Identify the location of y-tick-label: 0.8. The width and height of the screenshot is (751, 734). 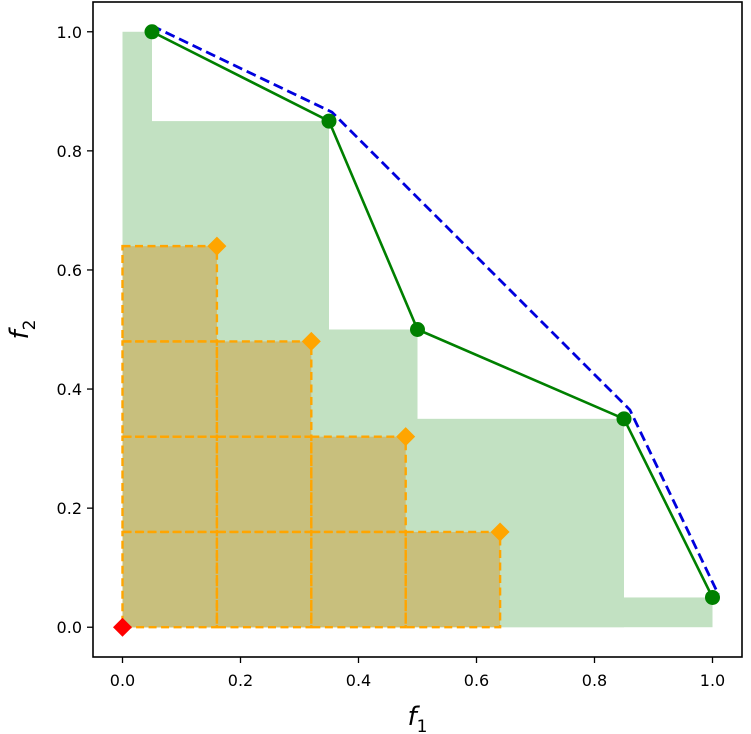
(69, 151).